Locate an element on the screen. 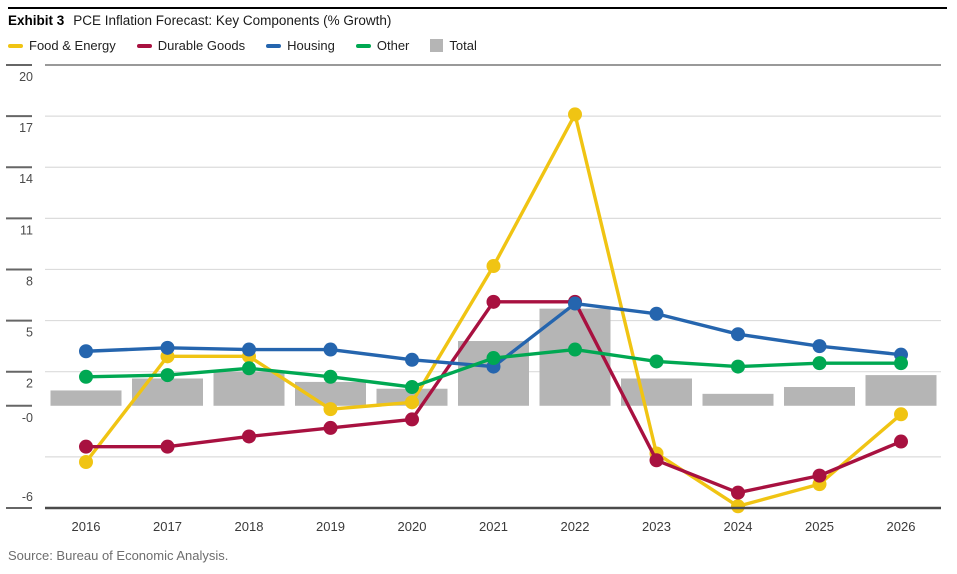 This screenshot has width=957, height=574. data-point-other-2024 is located at coordinates (738, 366).